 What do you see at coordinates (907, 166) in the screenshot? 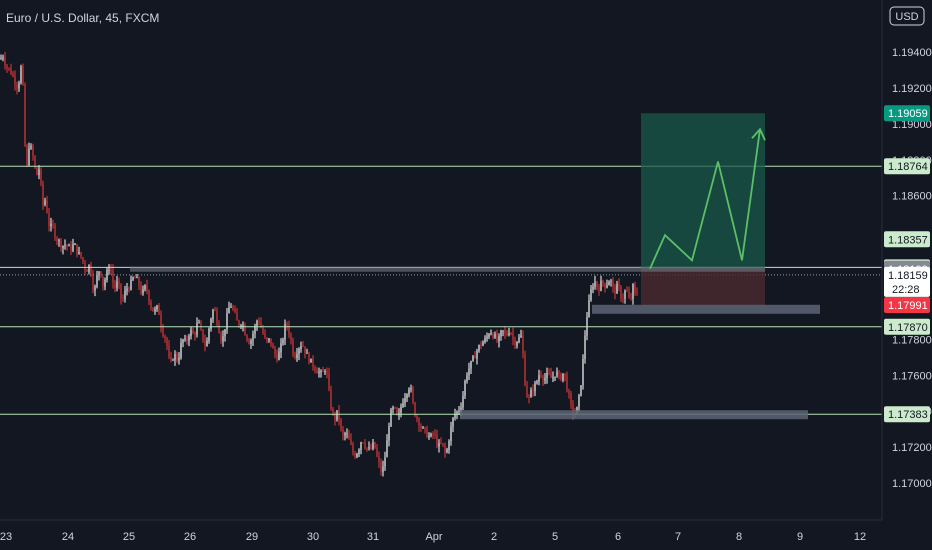
I see `level-price-tag` at bounding box center [907, 166].